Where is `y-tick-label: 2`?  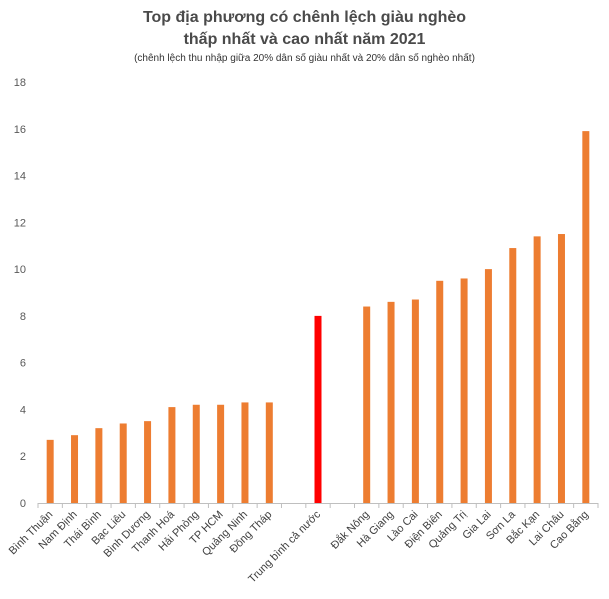 y-tick-label: 2 is located at coordinates (23, 457).